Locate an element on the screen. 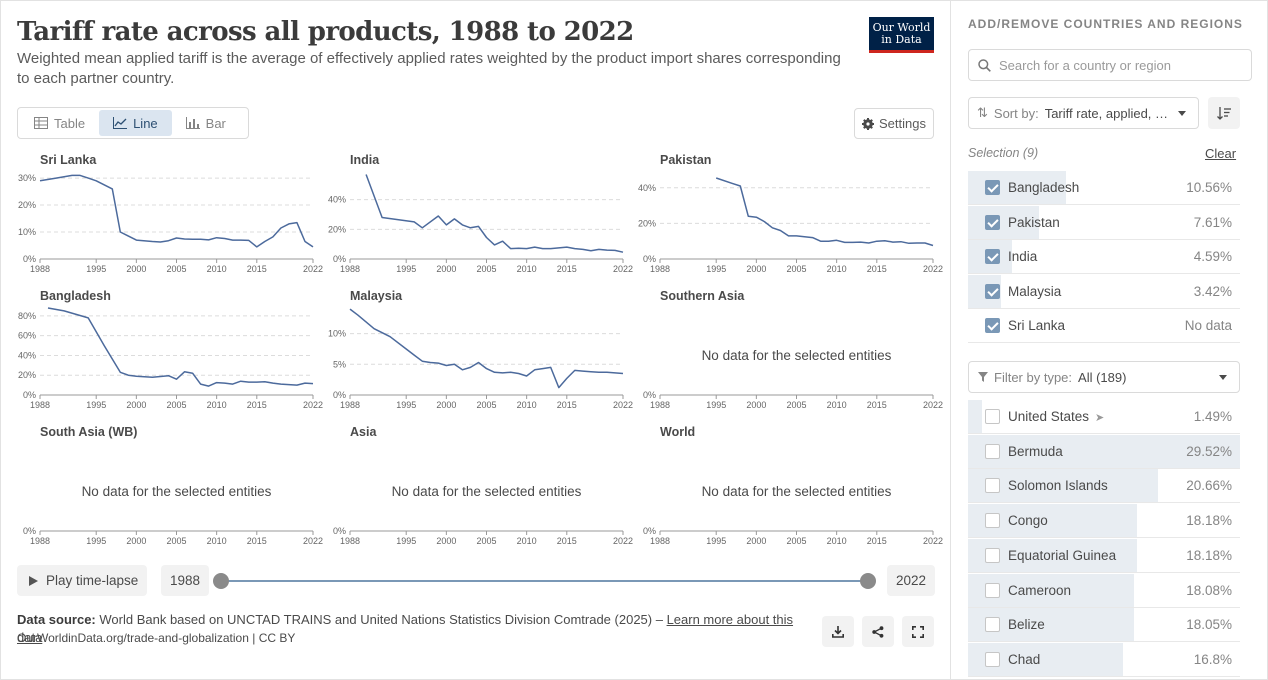  learn-more-link: Learn more about this data is located at coordinates (405, 628).